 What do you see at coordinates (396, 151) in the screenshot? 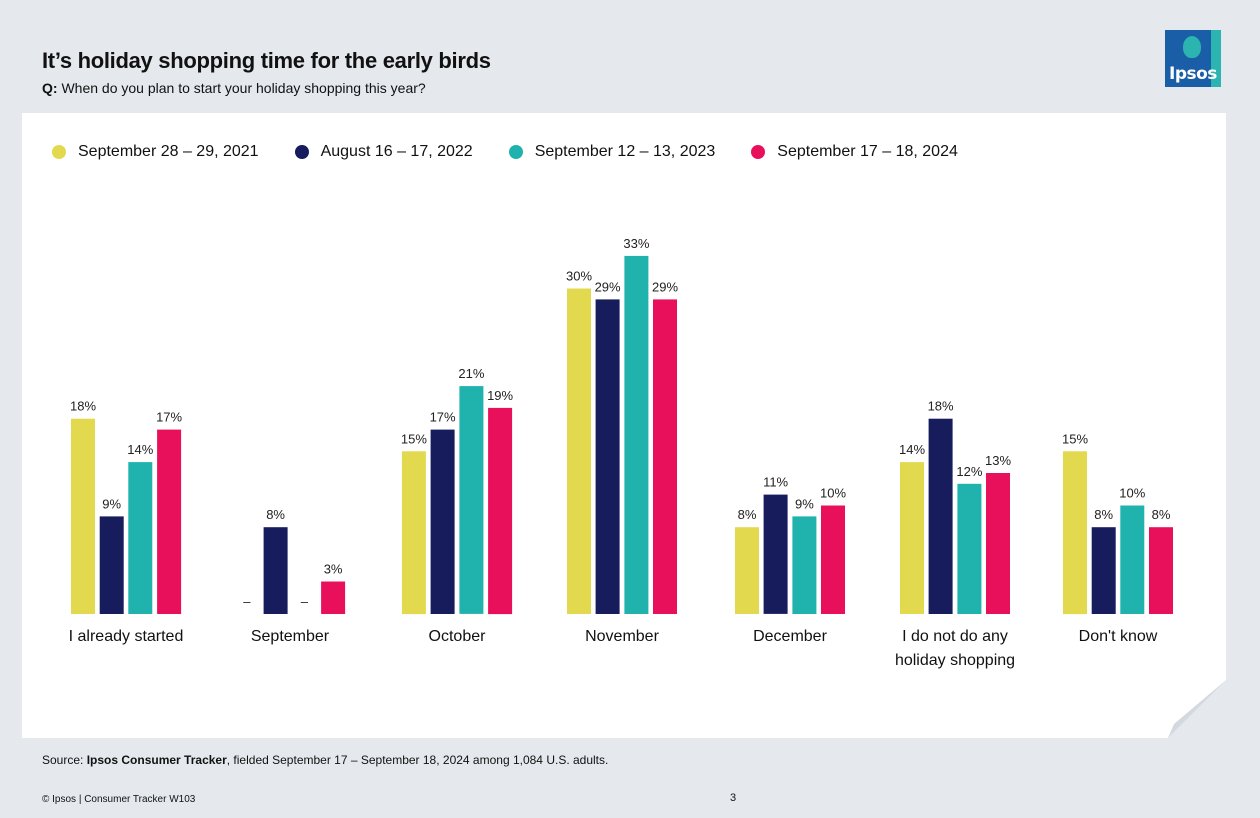
I see `legend-label: August 16 – 17, 2022` at bounding box center [396, 151].